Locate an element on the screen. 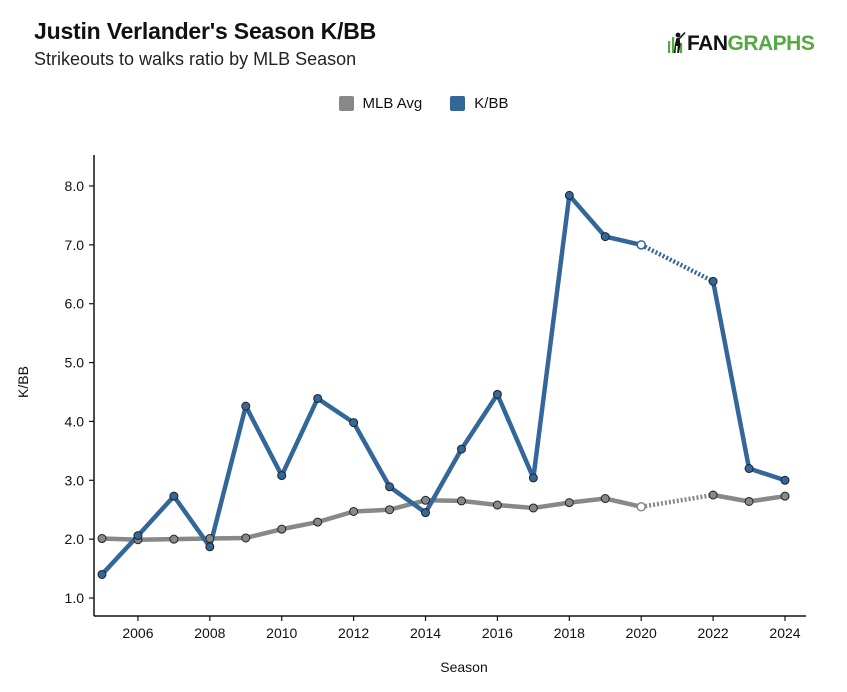 The image size is (847, 692). fangraphs-logo-text: FANGRAPHS is located at coordinates (751, 43).